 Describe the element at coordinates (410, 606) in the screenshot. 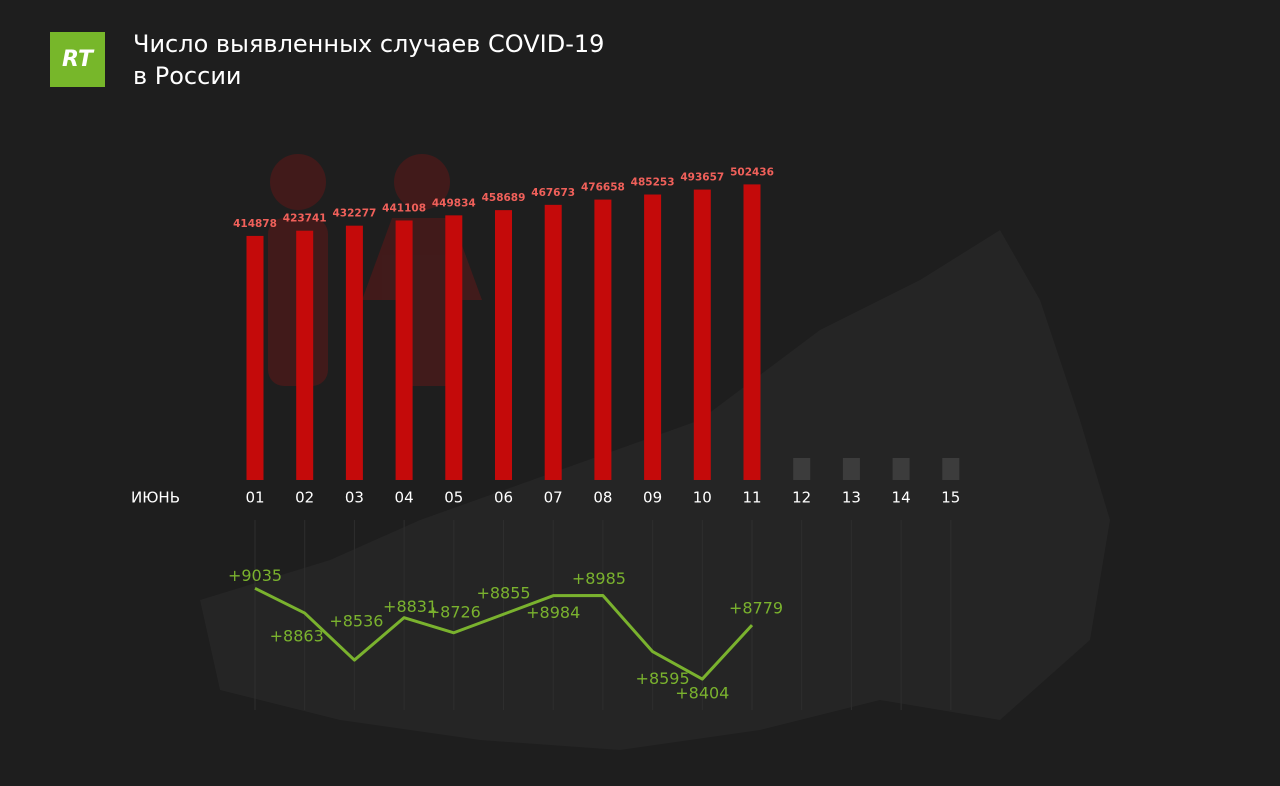

I see `line-label: +8831` at that location.